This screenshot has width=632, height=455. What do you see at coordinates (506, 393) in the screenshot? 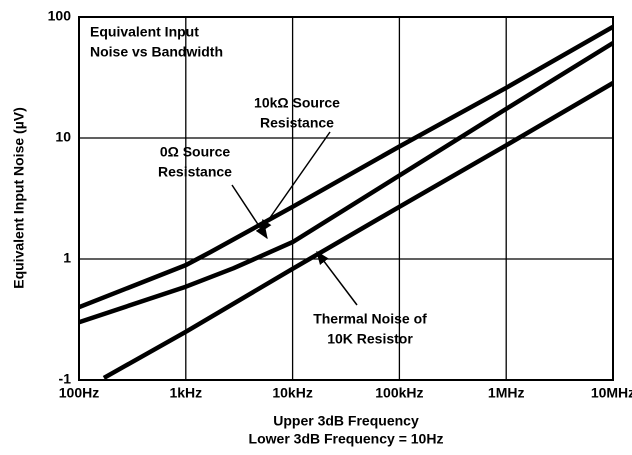
I see `x-tick-label: 1MHz` at bounding box center [506, 393].